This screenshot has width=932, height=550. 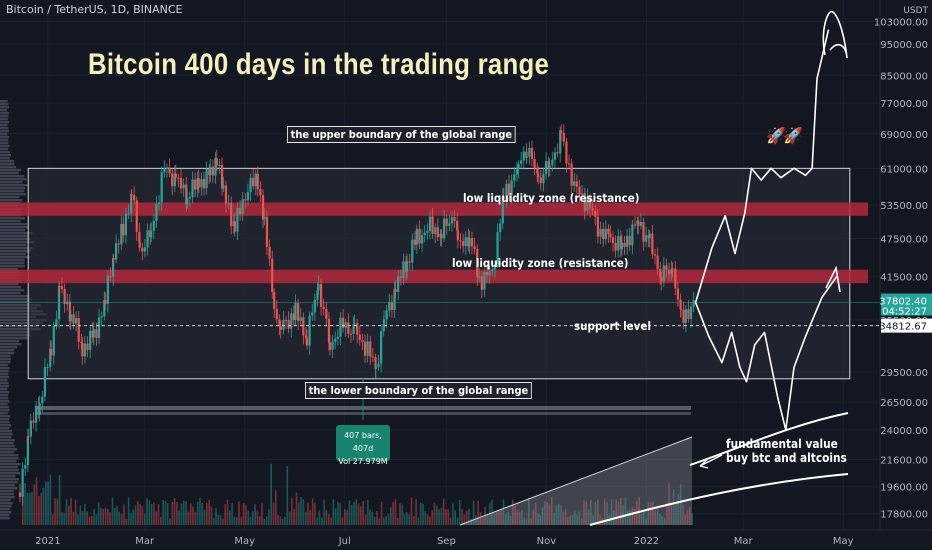 I want to click on support-price-tag, so click(x=906, y=325).